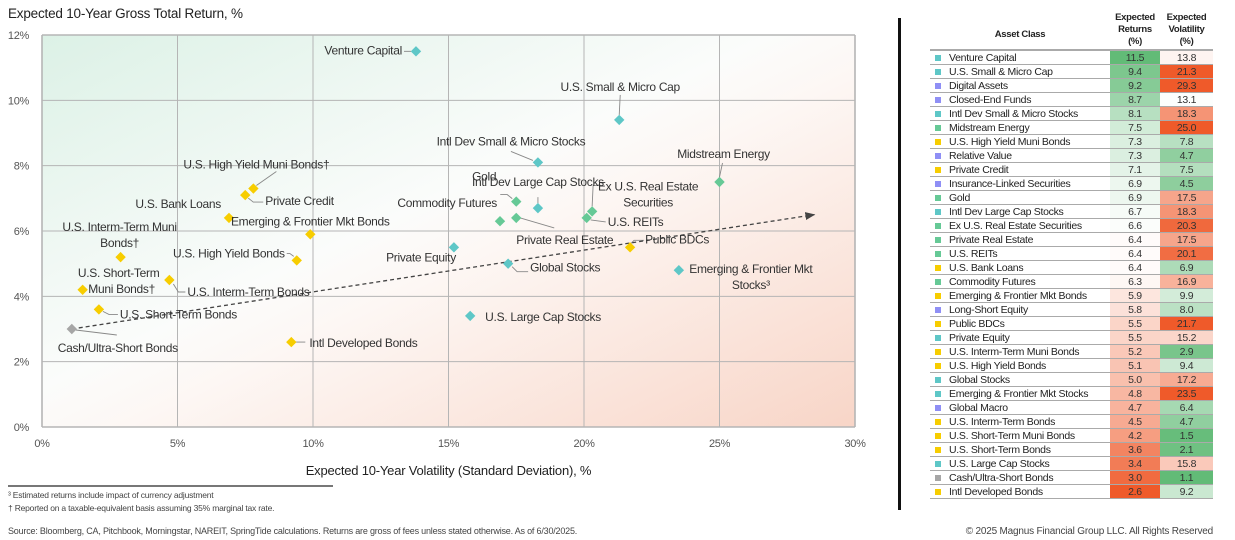 The width and height of the screenshot is (1235, 540). Describe the element at coordinates (1071, 268) in the screenshot. I see `table-row: U.S. Bank Loans 6.4 6.9` at that location.